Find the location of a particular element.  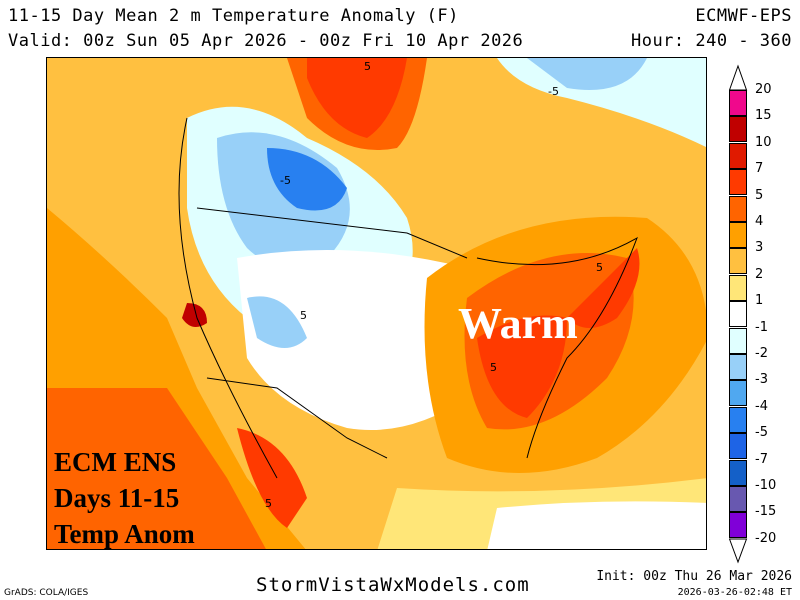

legend-tick-label: -3 is located at coordinates (761, 380).